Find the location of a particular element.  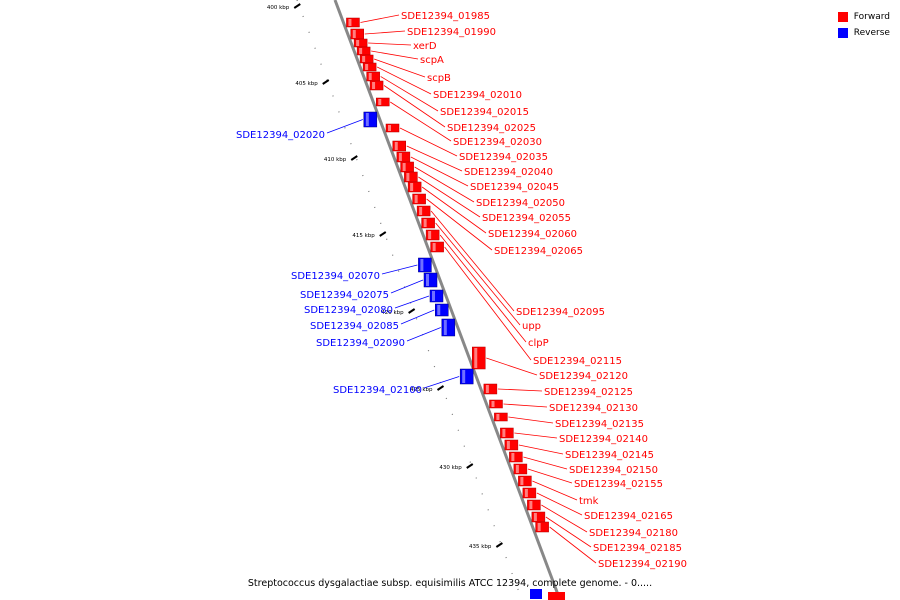

forward-gene-label: scpA is located at coordinates (432, 60).